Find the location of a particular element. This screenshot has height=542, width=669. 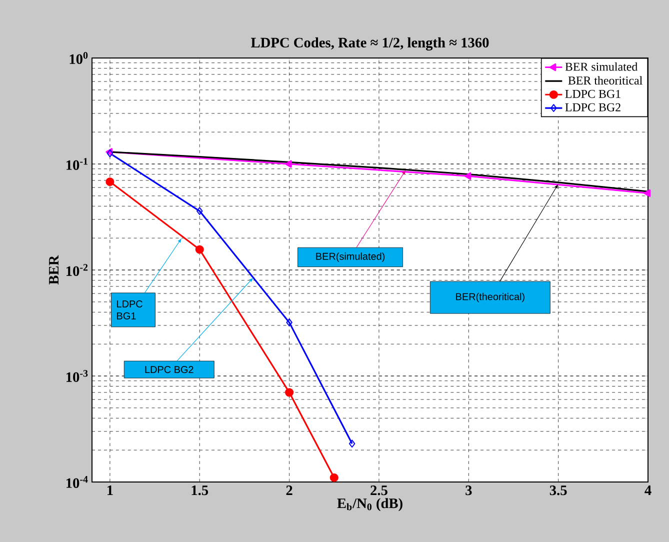

legend-label: LDPC BG1 is located at coordinates (592, 94).